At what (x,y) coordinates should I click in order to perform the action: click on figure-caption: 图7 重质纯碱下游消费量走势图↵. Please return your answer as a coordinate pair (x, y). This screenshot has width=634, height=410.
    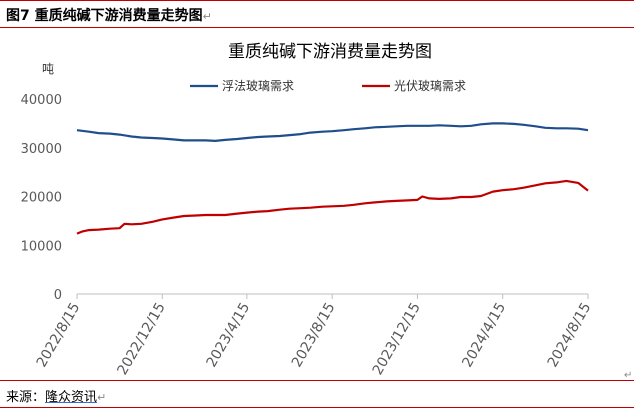
    Looking at the image, I should click on (109, 15).